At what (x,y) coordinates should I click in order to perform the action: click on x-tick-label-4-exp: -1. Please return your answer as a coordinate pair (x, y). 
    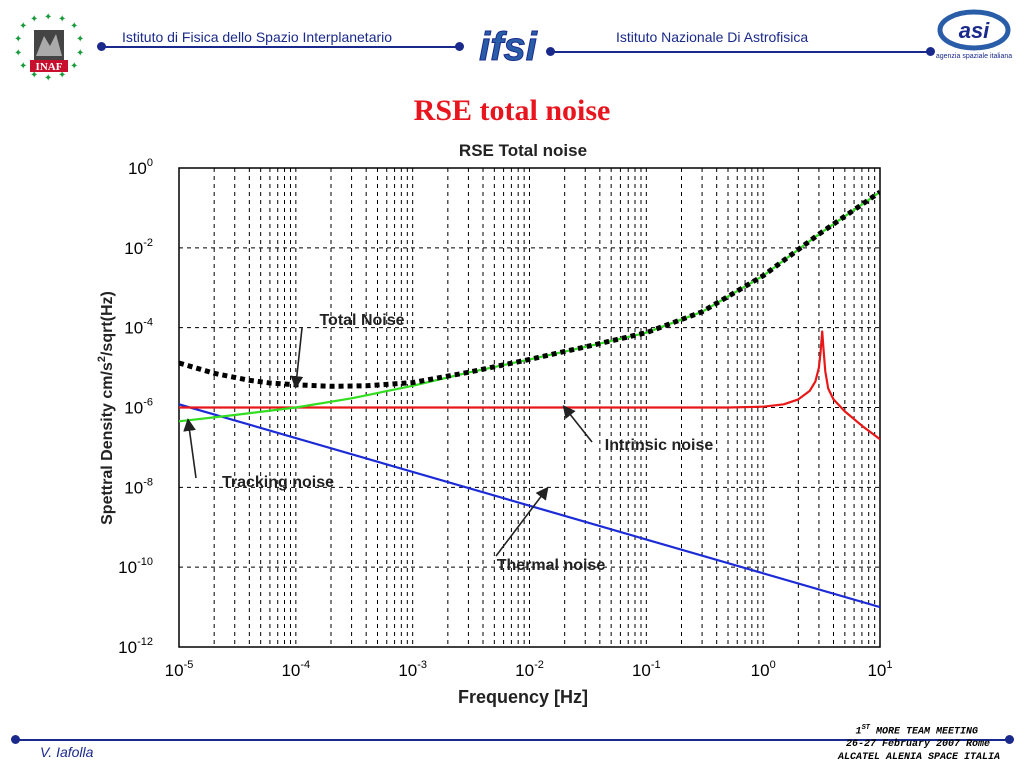
    Looking at the image, I should click on (656, 665).